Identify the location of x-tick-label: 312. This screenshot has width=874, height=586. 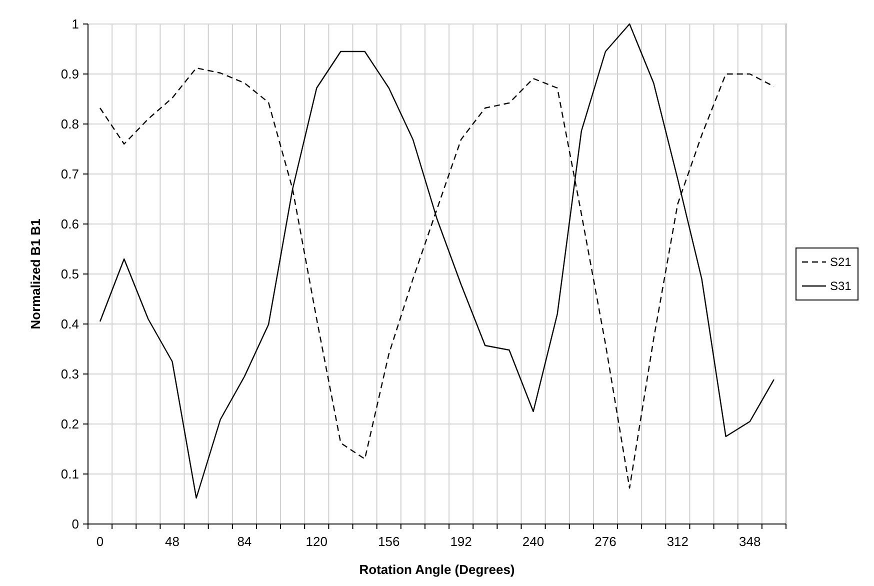
(677, 541).